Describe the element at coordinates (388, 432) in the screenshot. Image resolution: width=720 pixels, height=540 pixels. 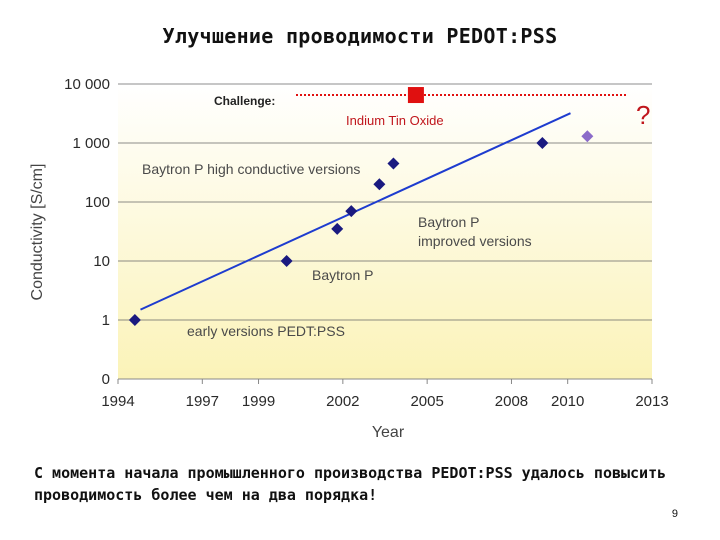
I see `x-axis-label: Year` at that location.